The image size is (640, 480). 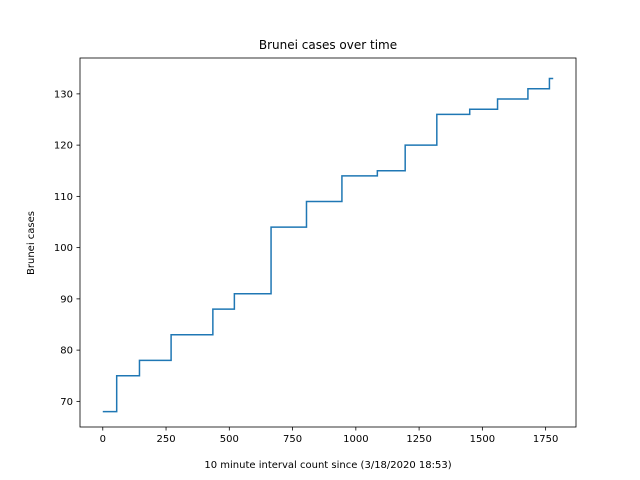 I want to click on y-tick-label: 120, so click(x=63, y=146).